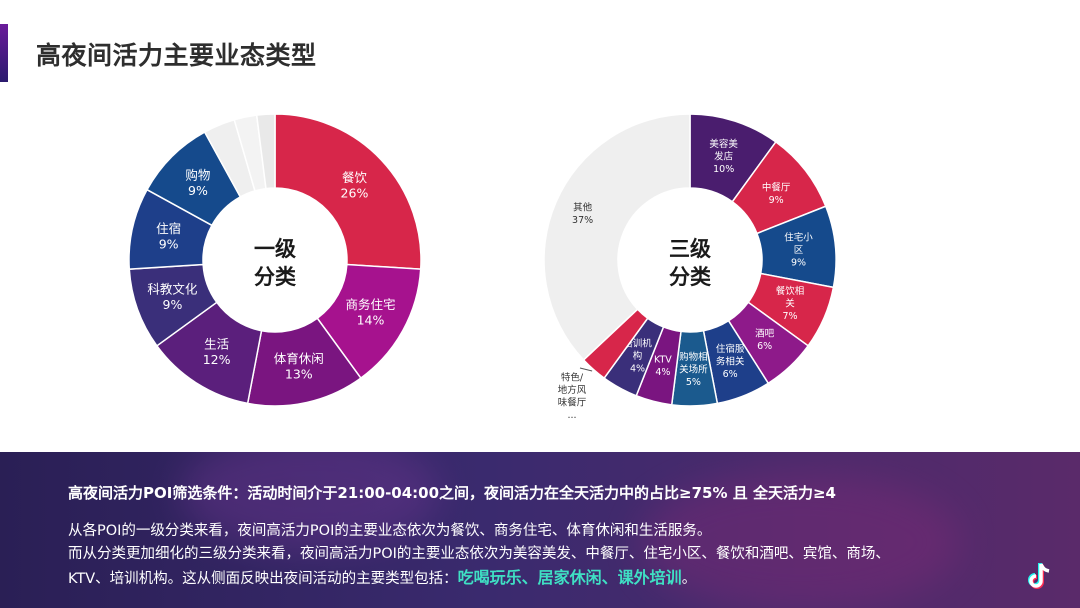 The height and width of the screenshot is (608, 1080). I want to click on slice-name-label: 区, so click(799, 250).